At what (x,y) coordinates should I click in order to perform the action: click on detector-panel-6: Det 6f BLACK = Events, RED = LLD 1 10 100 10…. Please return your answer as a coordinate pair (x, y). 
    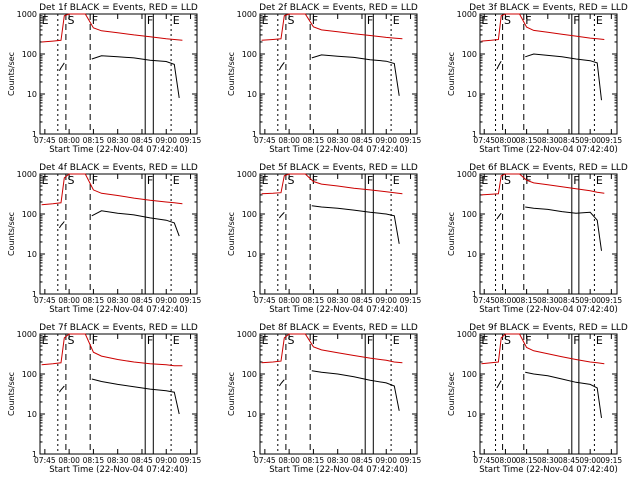
    Looking at the image, I should click on (537, 239).